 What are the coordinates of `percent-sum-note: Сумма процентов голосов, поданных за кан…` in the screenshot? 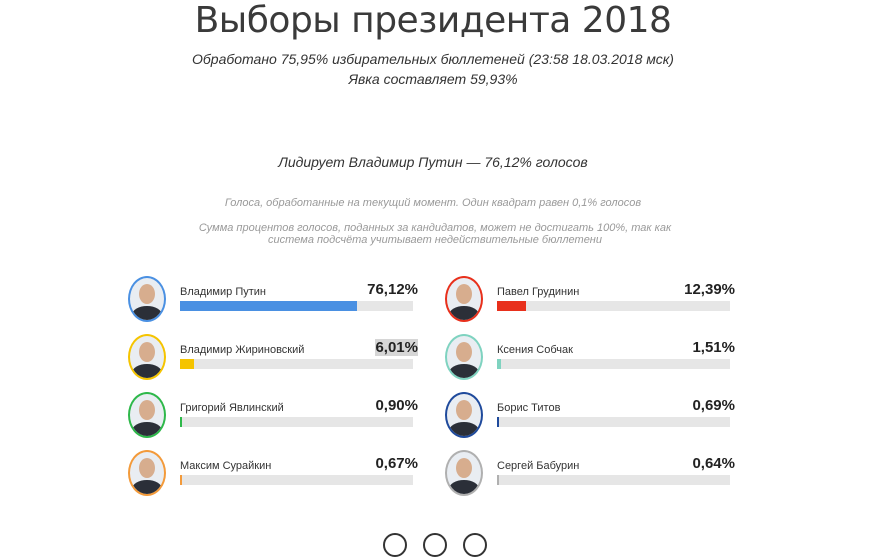 It's located at (435, 234).